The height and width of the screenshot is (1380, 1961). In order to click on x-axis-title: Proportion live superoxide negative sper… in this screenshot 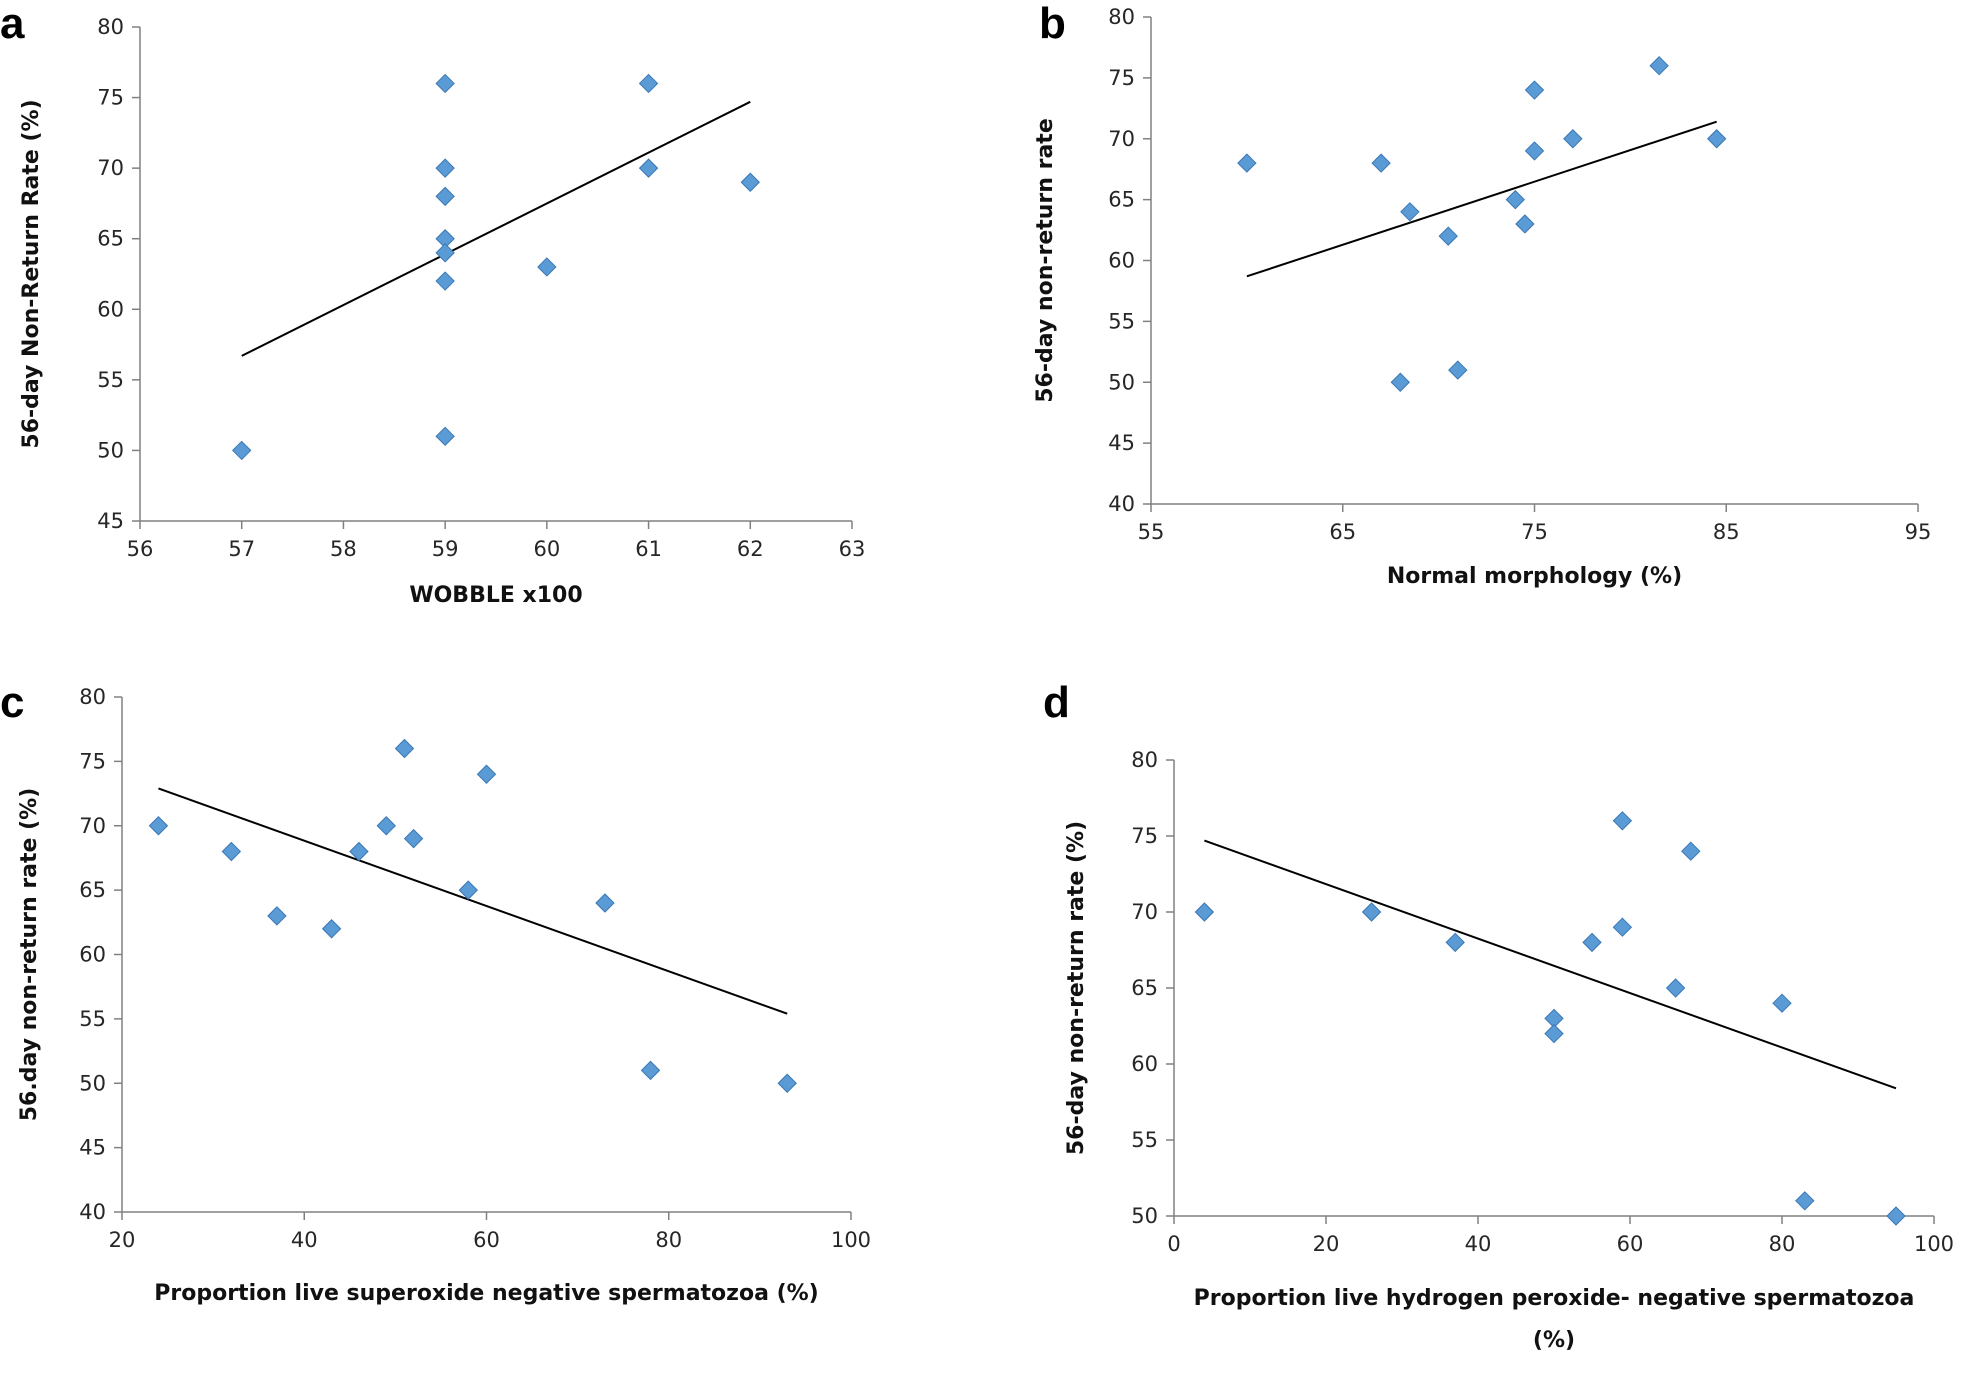, I will do `click(486, 1293)`.